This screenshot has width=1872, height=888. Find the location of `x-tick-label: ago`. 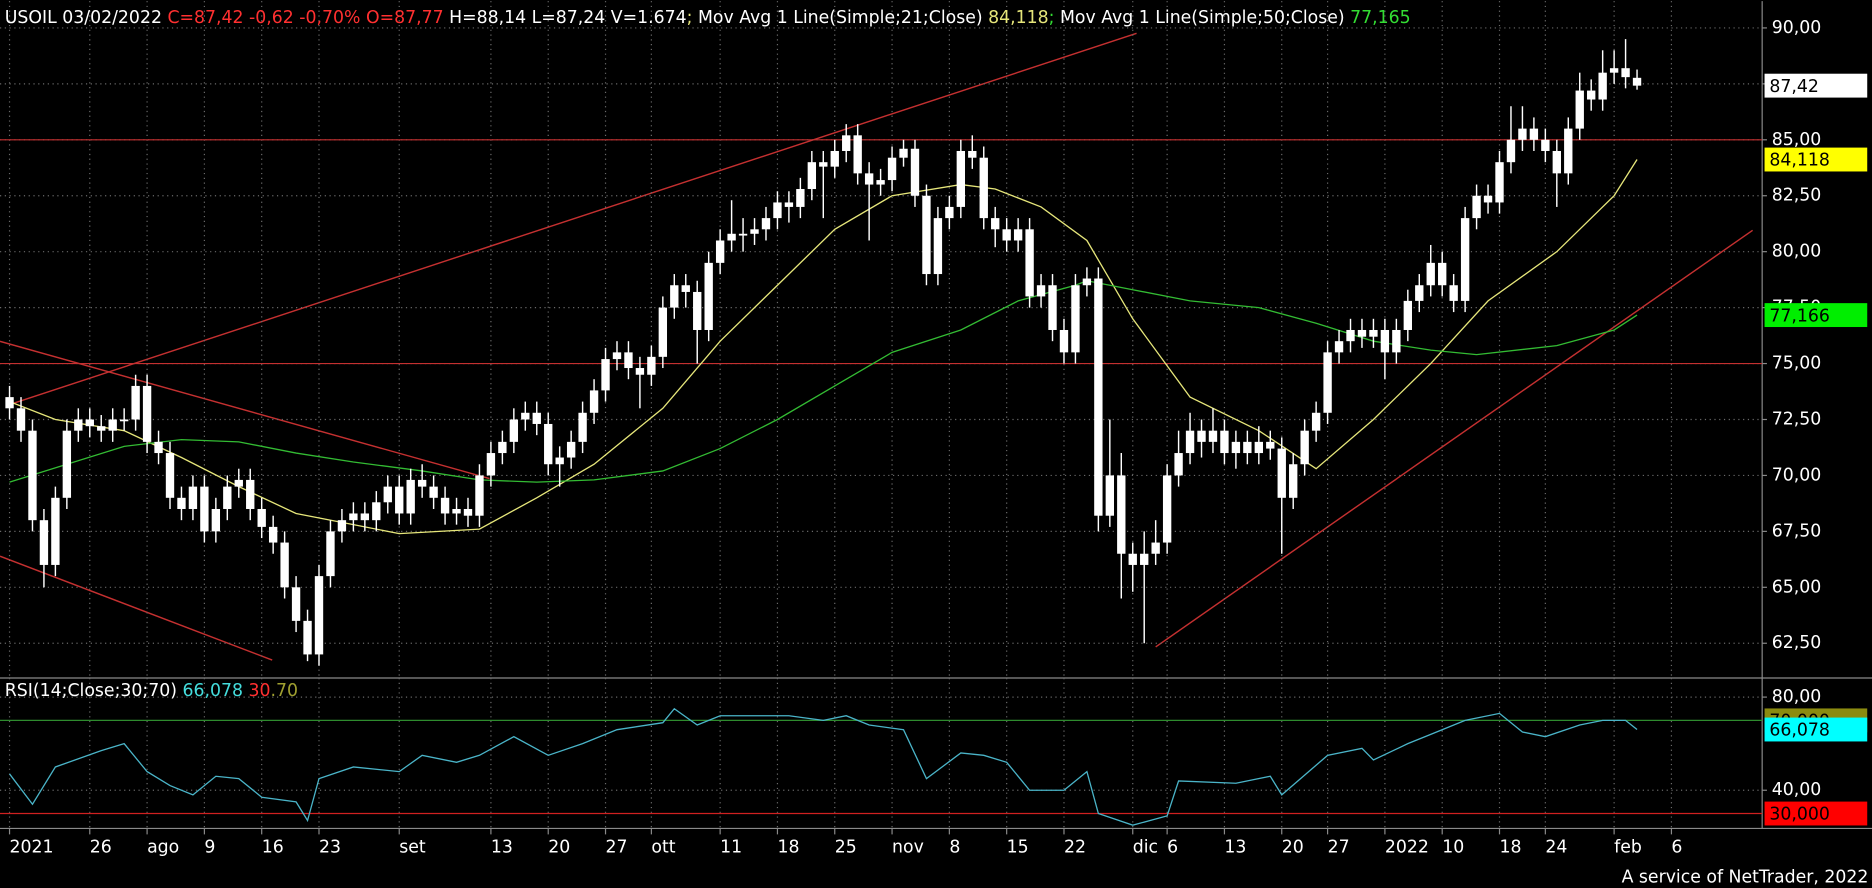

x-tick-label: ago is located at coordinates (163, 848).